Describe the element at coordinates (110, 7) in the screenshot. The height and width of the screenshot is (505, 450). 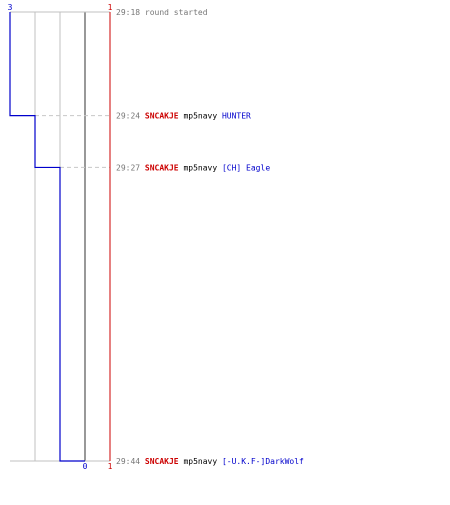
I see `red-start-count: 1` at that location.